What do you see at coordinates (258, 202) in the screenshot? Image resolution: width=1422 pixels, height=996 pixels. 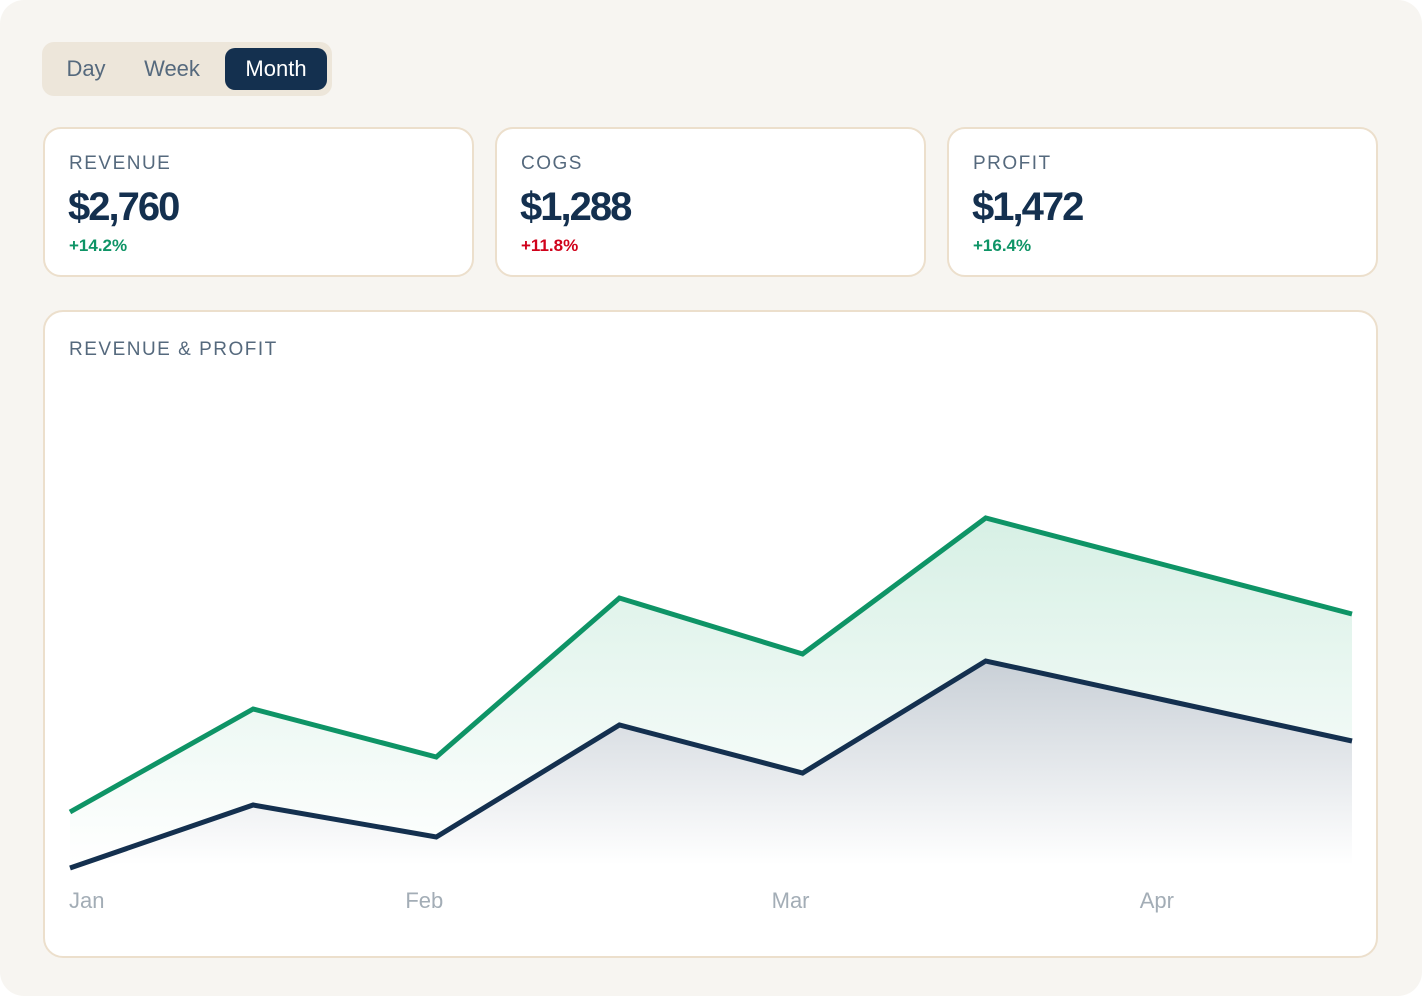 I see `kpi-card: REVENUE $2,760 +14.2%` at bounding box center [258, 202].